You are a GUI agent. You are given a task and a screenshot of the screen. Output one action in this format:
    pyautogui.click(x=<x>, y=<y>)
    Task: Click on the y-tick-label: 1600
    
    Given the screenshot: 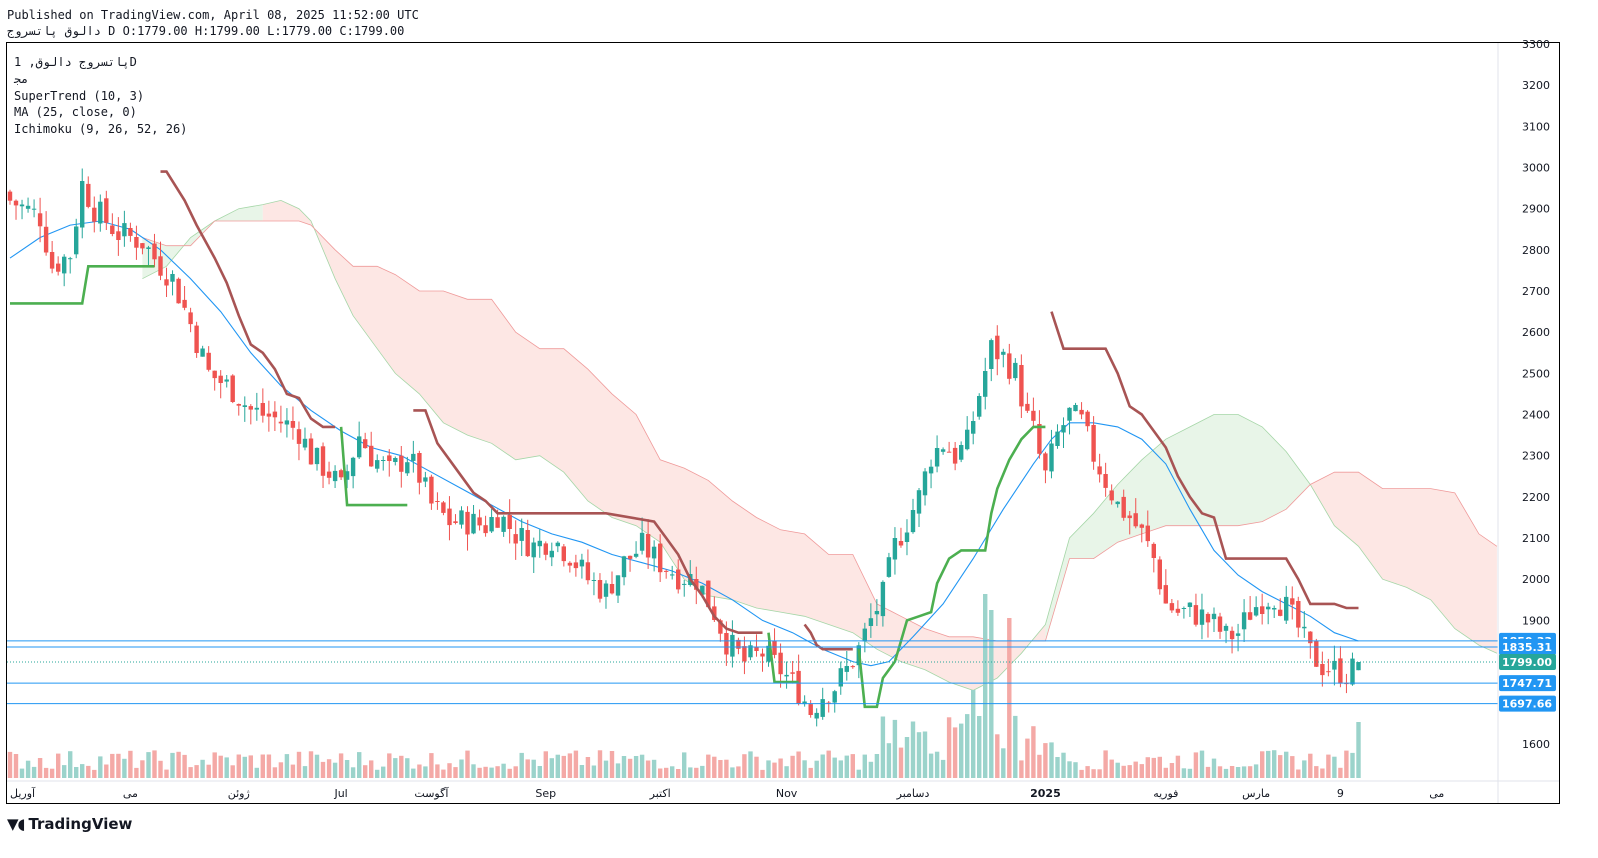 What is the action you would take?
    pyautogui.click(x=1536, y=744)
    